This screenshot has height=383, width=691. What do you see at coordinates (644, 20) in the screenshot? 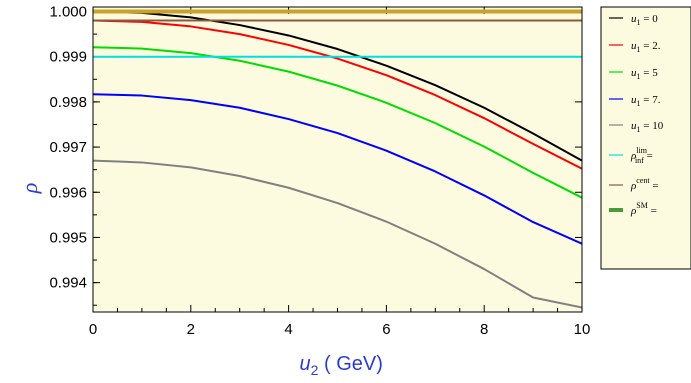
I see `legend-label: u1 = 0` at bounding box center [644, 20].